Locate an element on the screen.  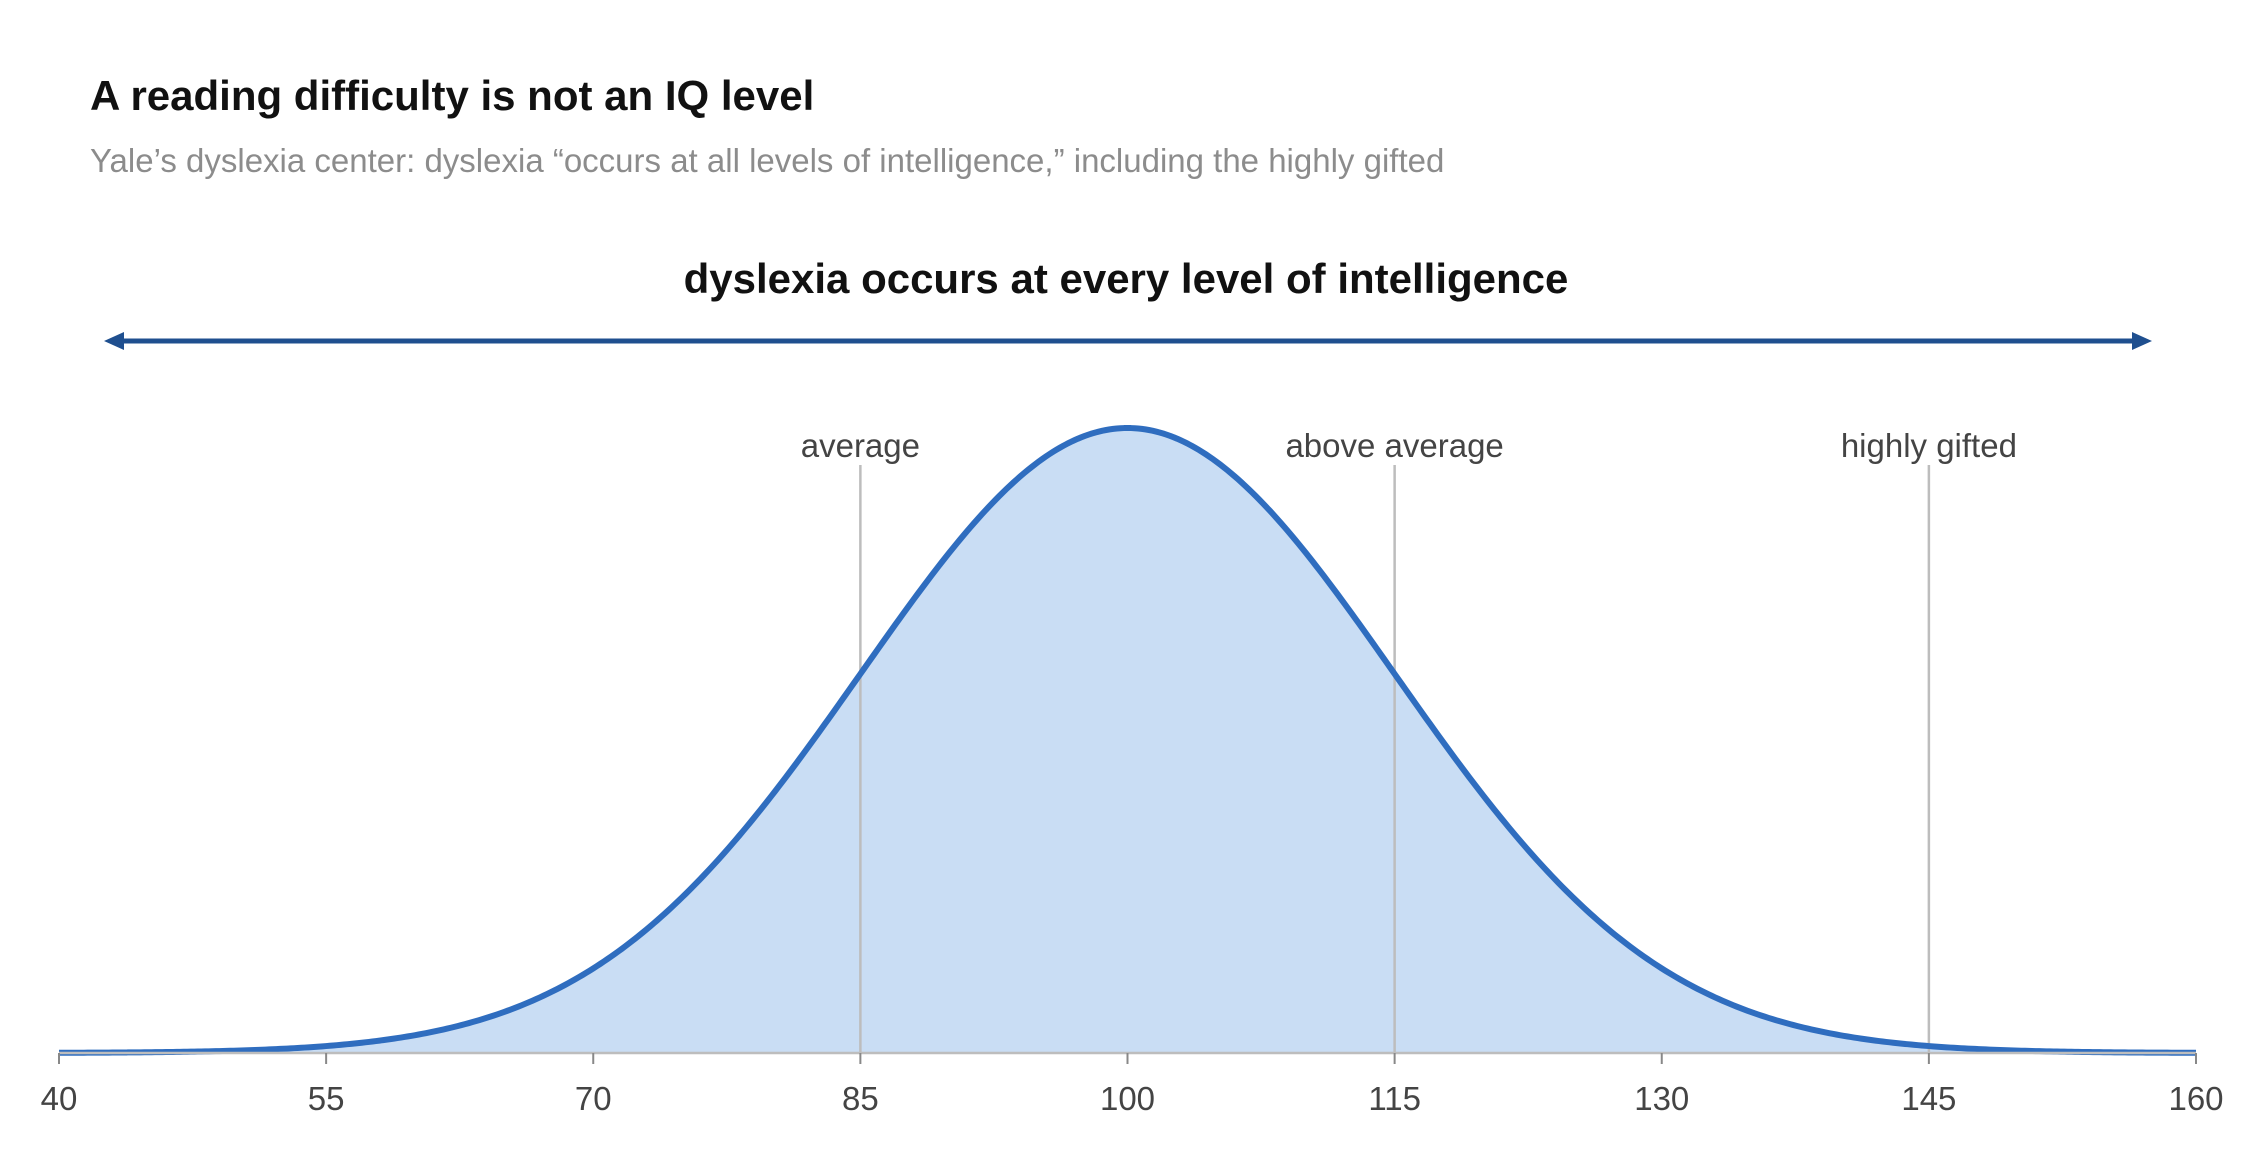
x-tick-label-85: 85 is located at coordinates (860, 1098).